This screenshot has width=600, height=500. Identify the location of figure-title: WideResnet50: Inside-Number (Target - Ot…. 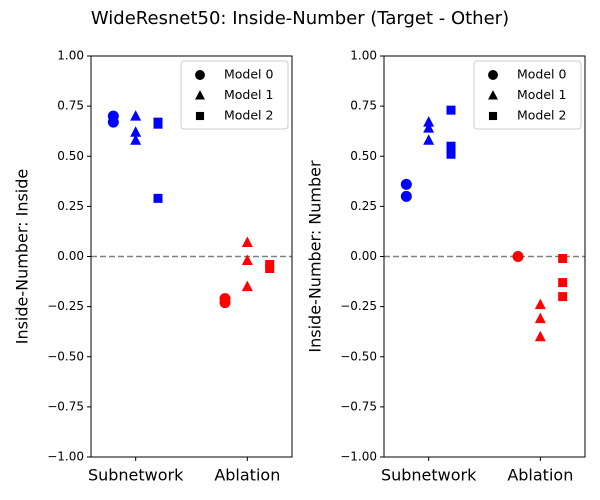
(300, 18).